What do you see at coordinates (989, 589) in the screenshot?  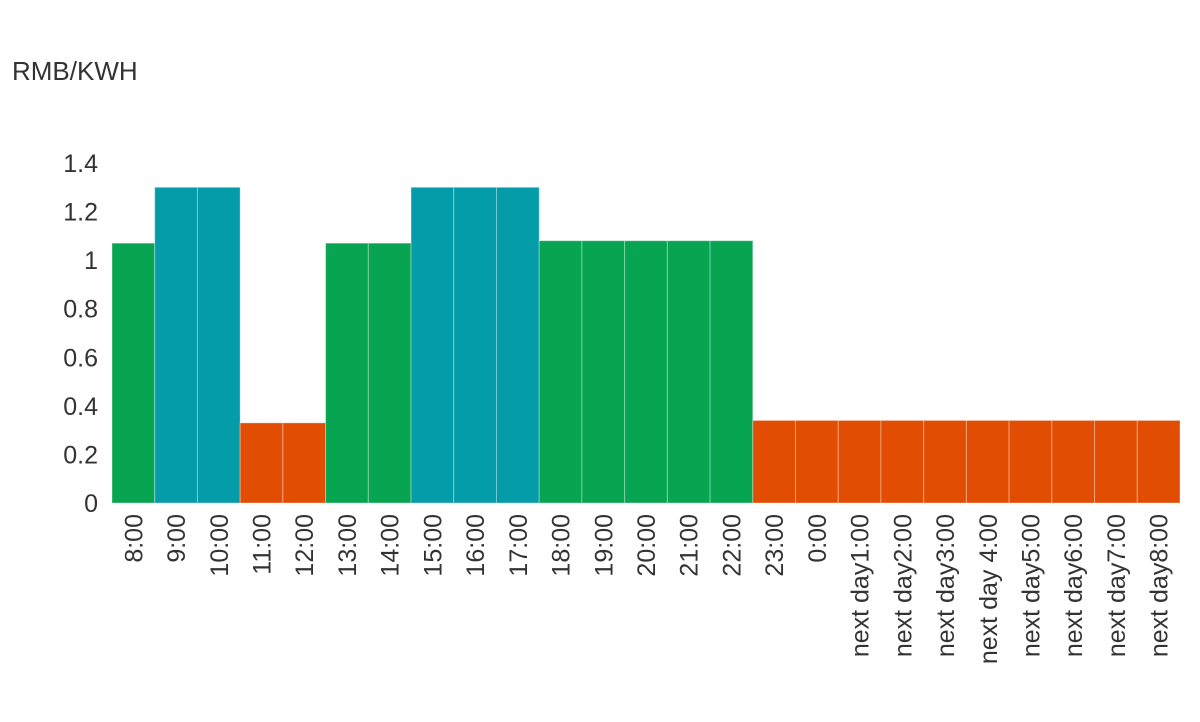 I see `x-tick-label: next day 4:00` at bounding box center [989, 589].